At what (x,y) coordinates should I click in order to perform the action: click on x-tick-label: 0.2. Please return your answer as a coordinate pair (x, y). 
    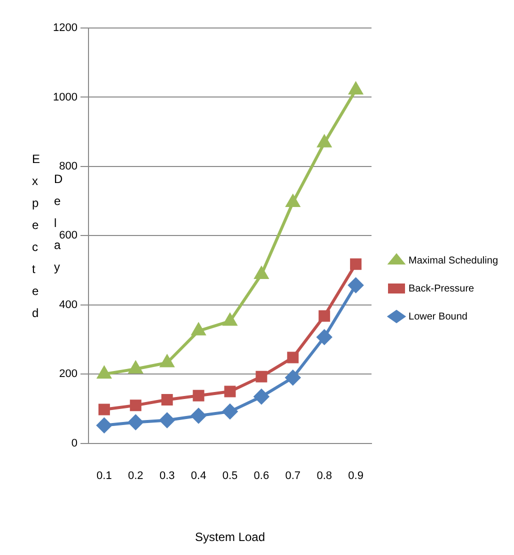
    Looking at the image, I should click on (136, 476).